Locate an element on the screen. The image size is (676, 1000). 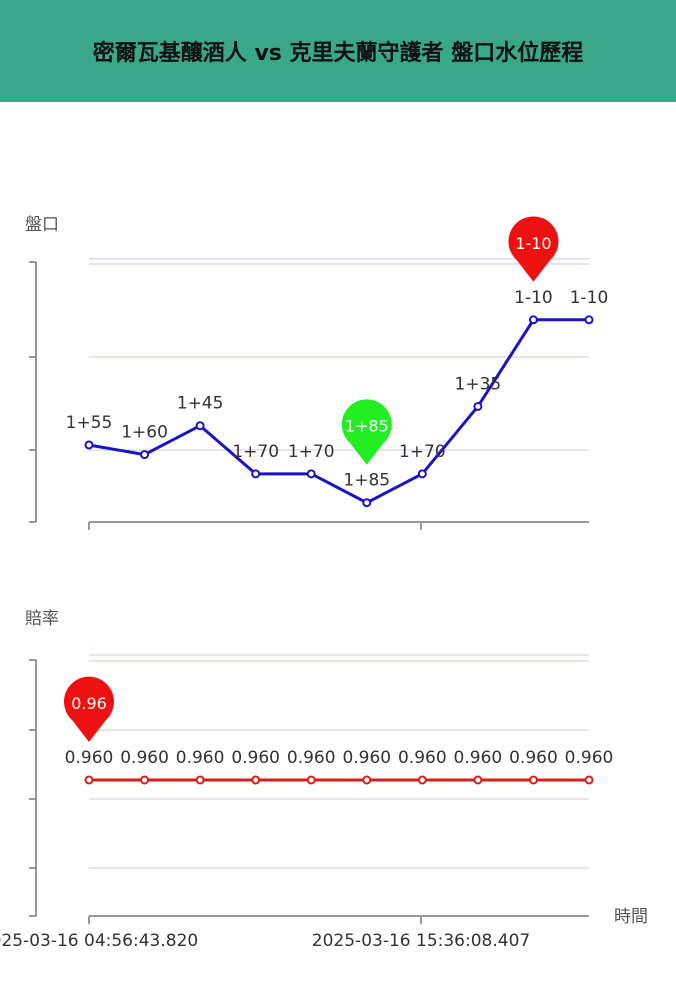
series-line is located at coordinates (338, 411).